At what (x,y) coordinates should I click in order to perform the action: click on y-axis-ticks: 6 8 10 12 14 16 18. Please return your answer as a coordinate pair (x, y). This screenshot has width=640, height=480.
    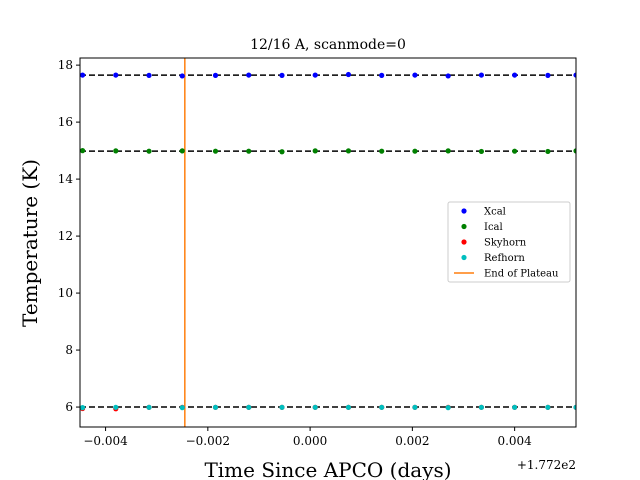
    Looking at the image, I should click on (69, 236).